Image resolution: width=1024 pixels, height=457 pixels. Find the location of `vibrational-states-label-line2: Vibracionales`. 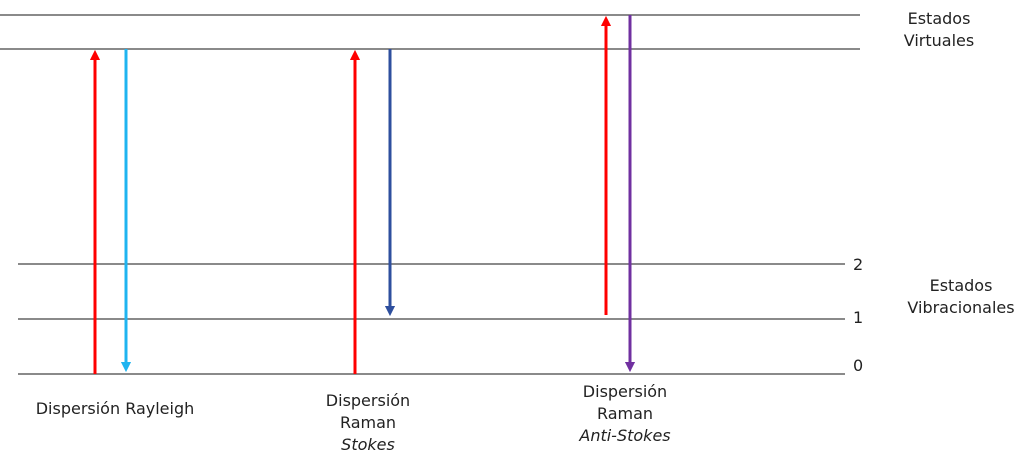

vibrational-states-label-line2: Vibracionales is located at coordinates (961, 307).